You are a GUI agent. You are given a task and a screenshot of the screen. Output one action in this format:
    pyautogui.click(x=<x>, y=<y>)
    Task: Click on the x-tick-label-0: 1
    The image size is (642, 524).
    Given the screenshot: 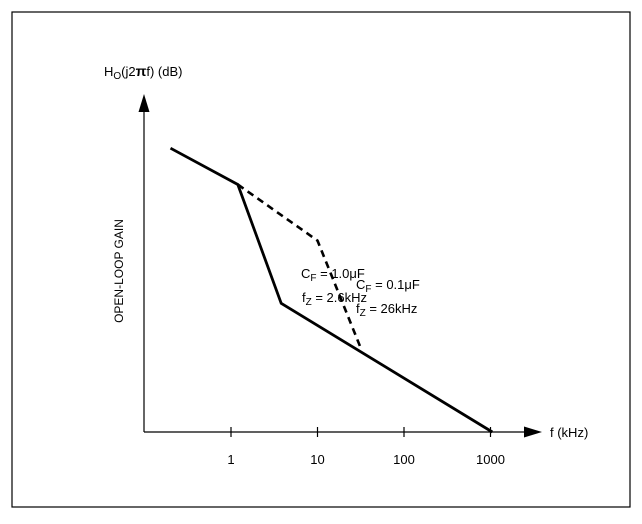 What is the action you would take?
    pyautogui.click(x=230, y=459)
    